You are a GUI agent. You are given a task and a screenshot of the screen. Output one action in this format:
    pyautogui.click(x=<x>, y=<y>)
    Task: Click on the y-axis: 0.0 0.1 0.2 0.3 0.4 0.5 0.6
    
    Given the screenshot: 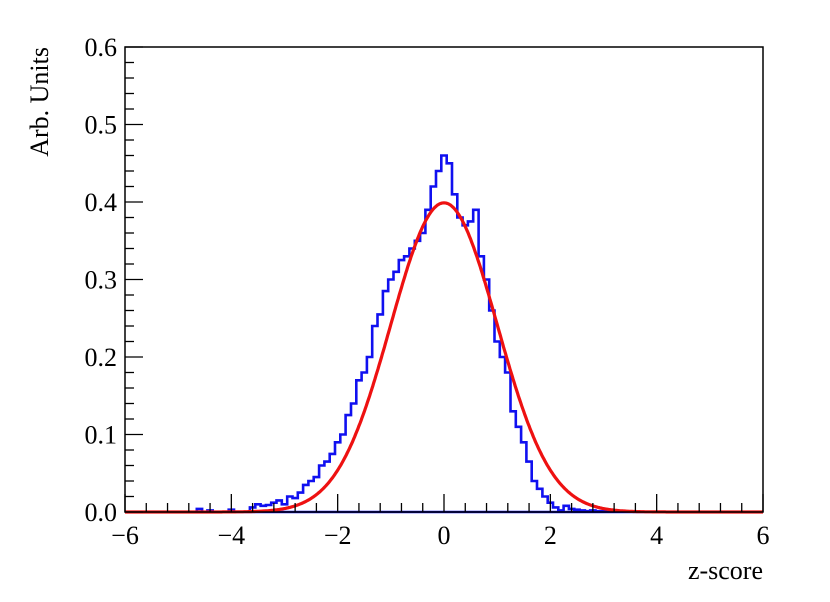 What is the action you would take?
    pyautogui.click(x=114, y=280)
    